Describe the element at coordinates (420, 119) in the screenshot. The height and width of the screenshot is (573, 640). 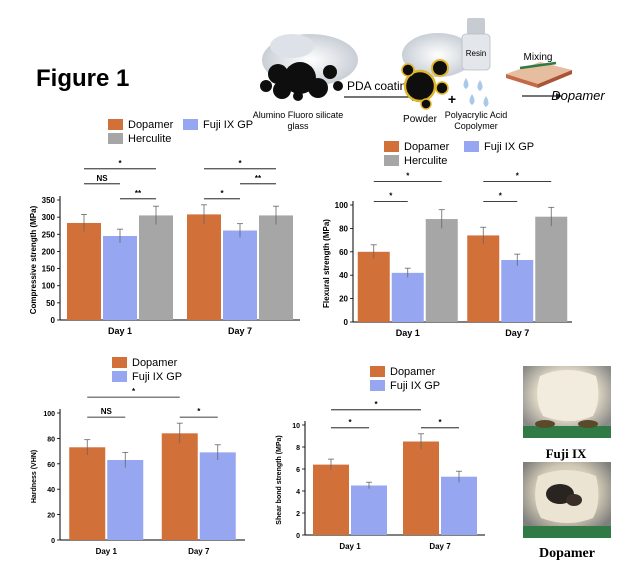
I see `powder-label: Powder` at that location.